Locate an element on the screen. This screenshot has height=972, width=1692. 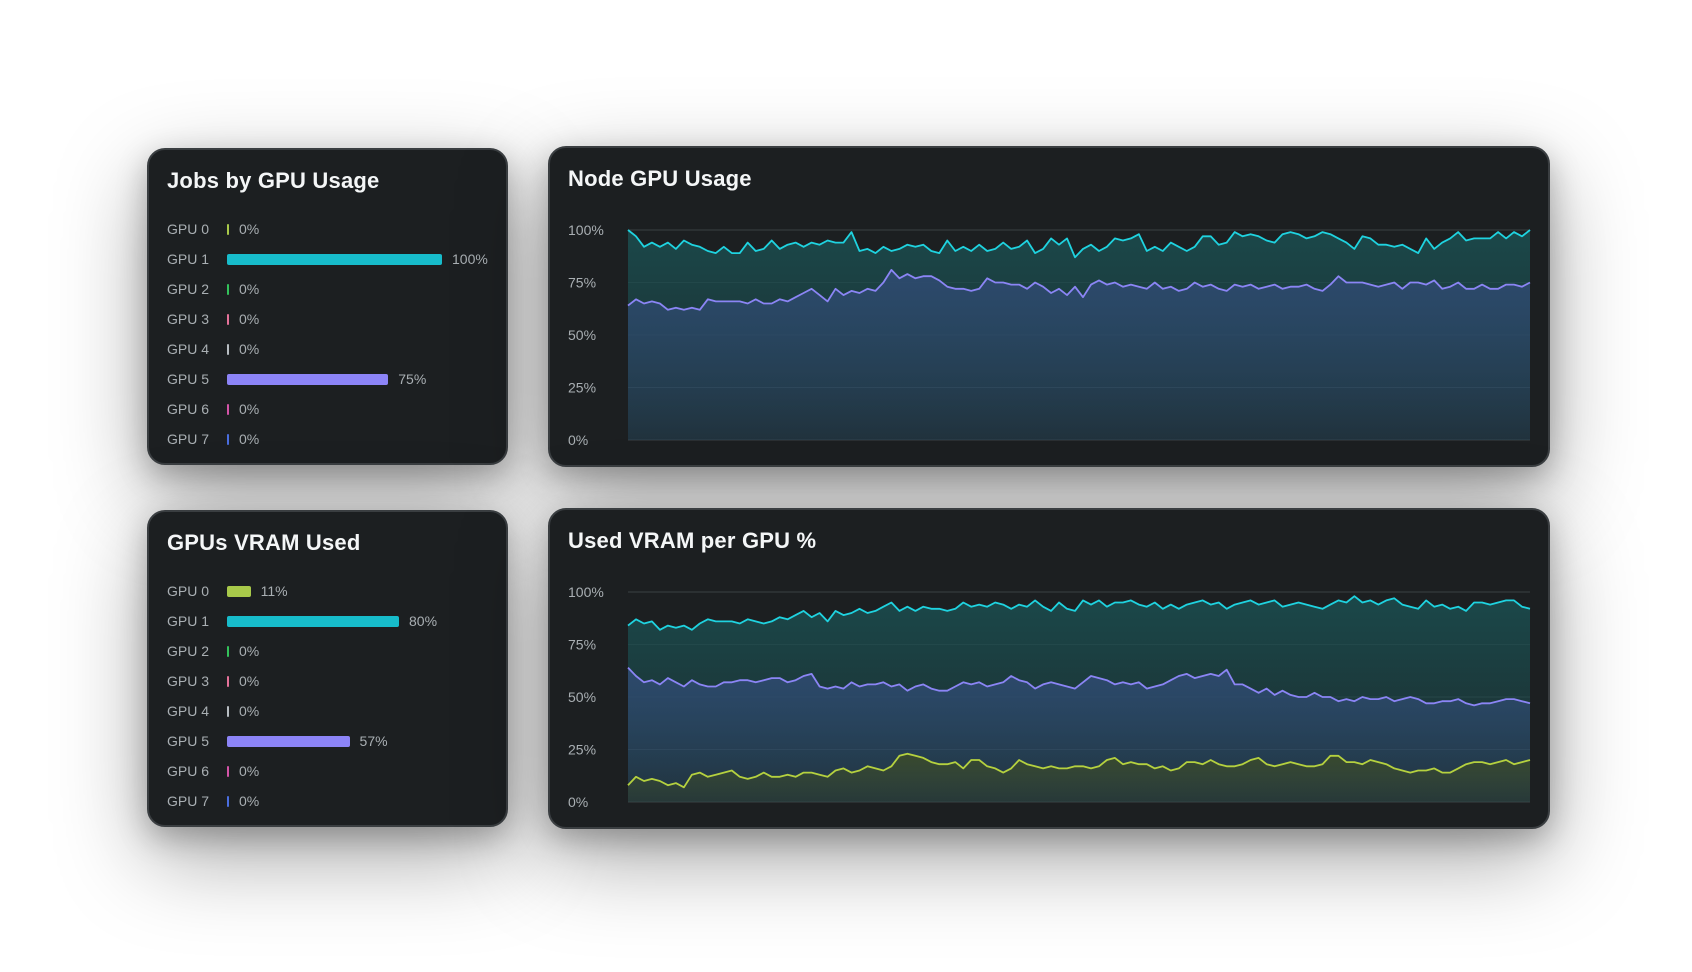
gpu-value: 80% is located at coordinates (423, 621).